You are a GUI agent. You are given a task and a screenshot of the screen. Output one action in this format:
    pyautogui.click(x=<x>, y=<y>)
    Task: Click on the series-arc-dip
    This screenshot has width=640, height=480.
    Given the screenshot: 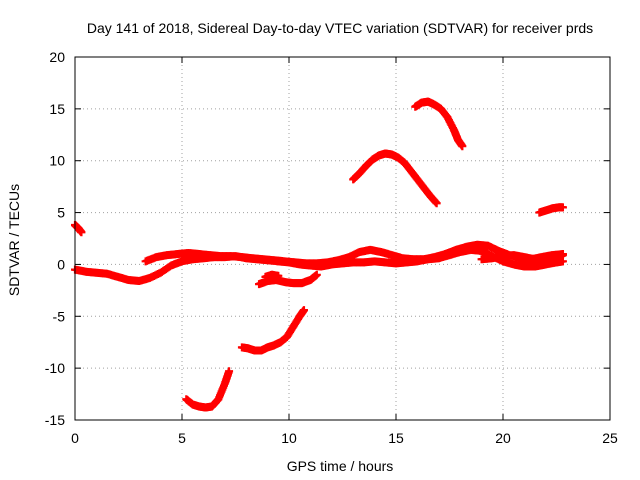 What is the action you would take?
    pyautogui.click(x=288, y=279)
    